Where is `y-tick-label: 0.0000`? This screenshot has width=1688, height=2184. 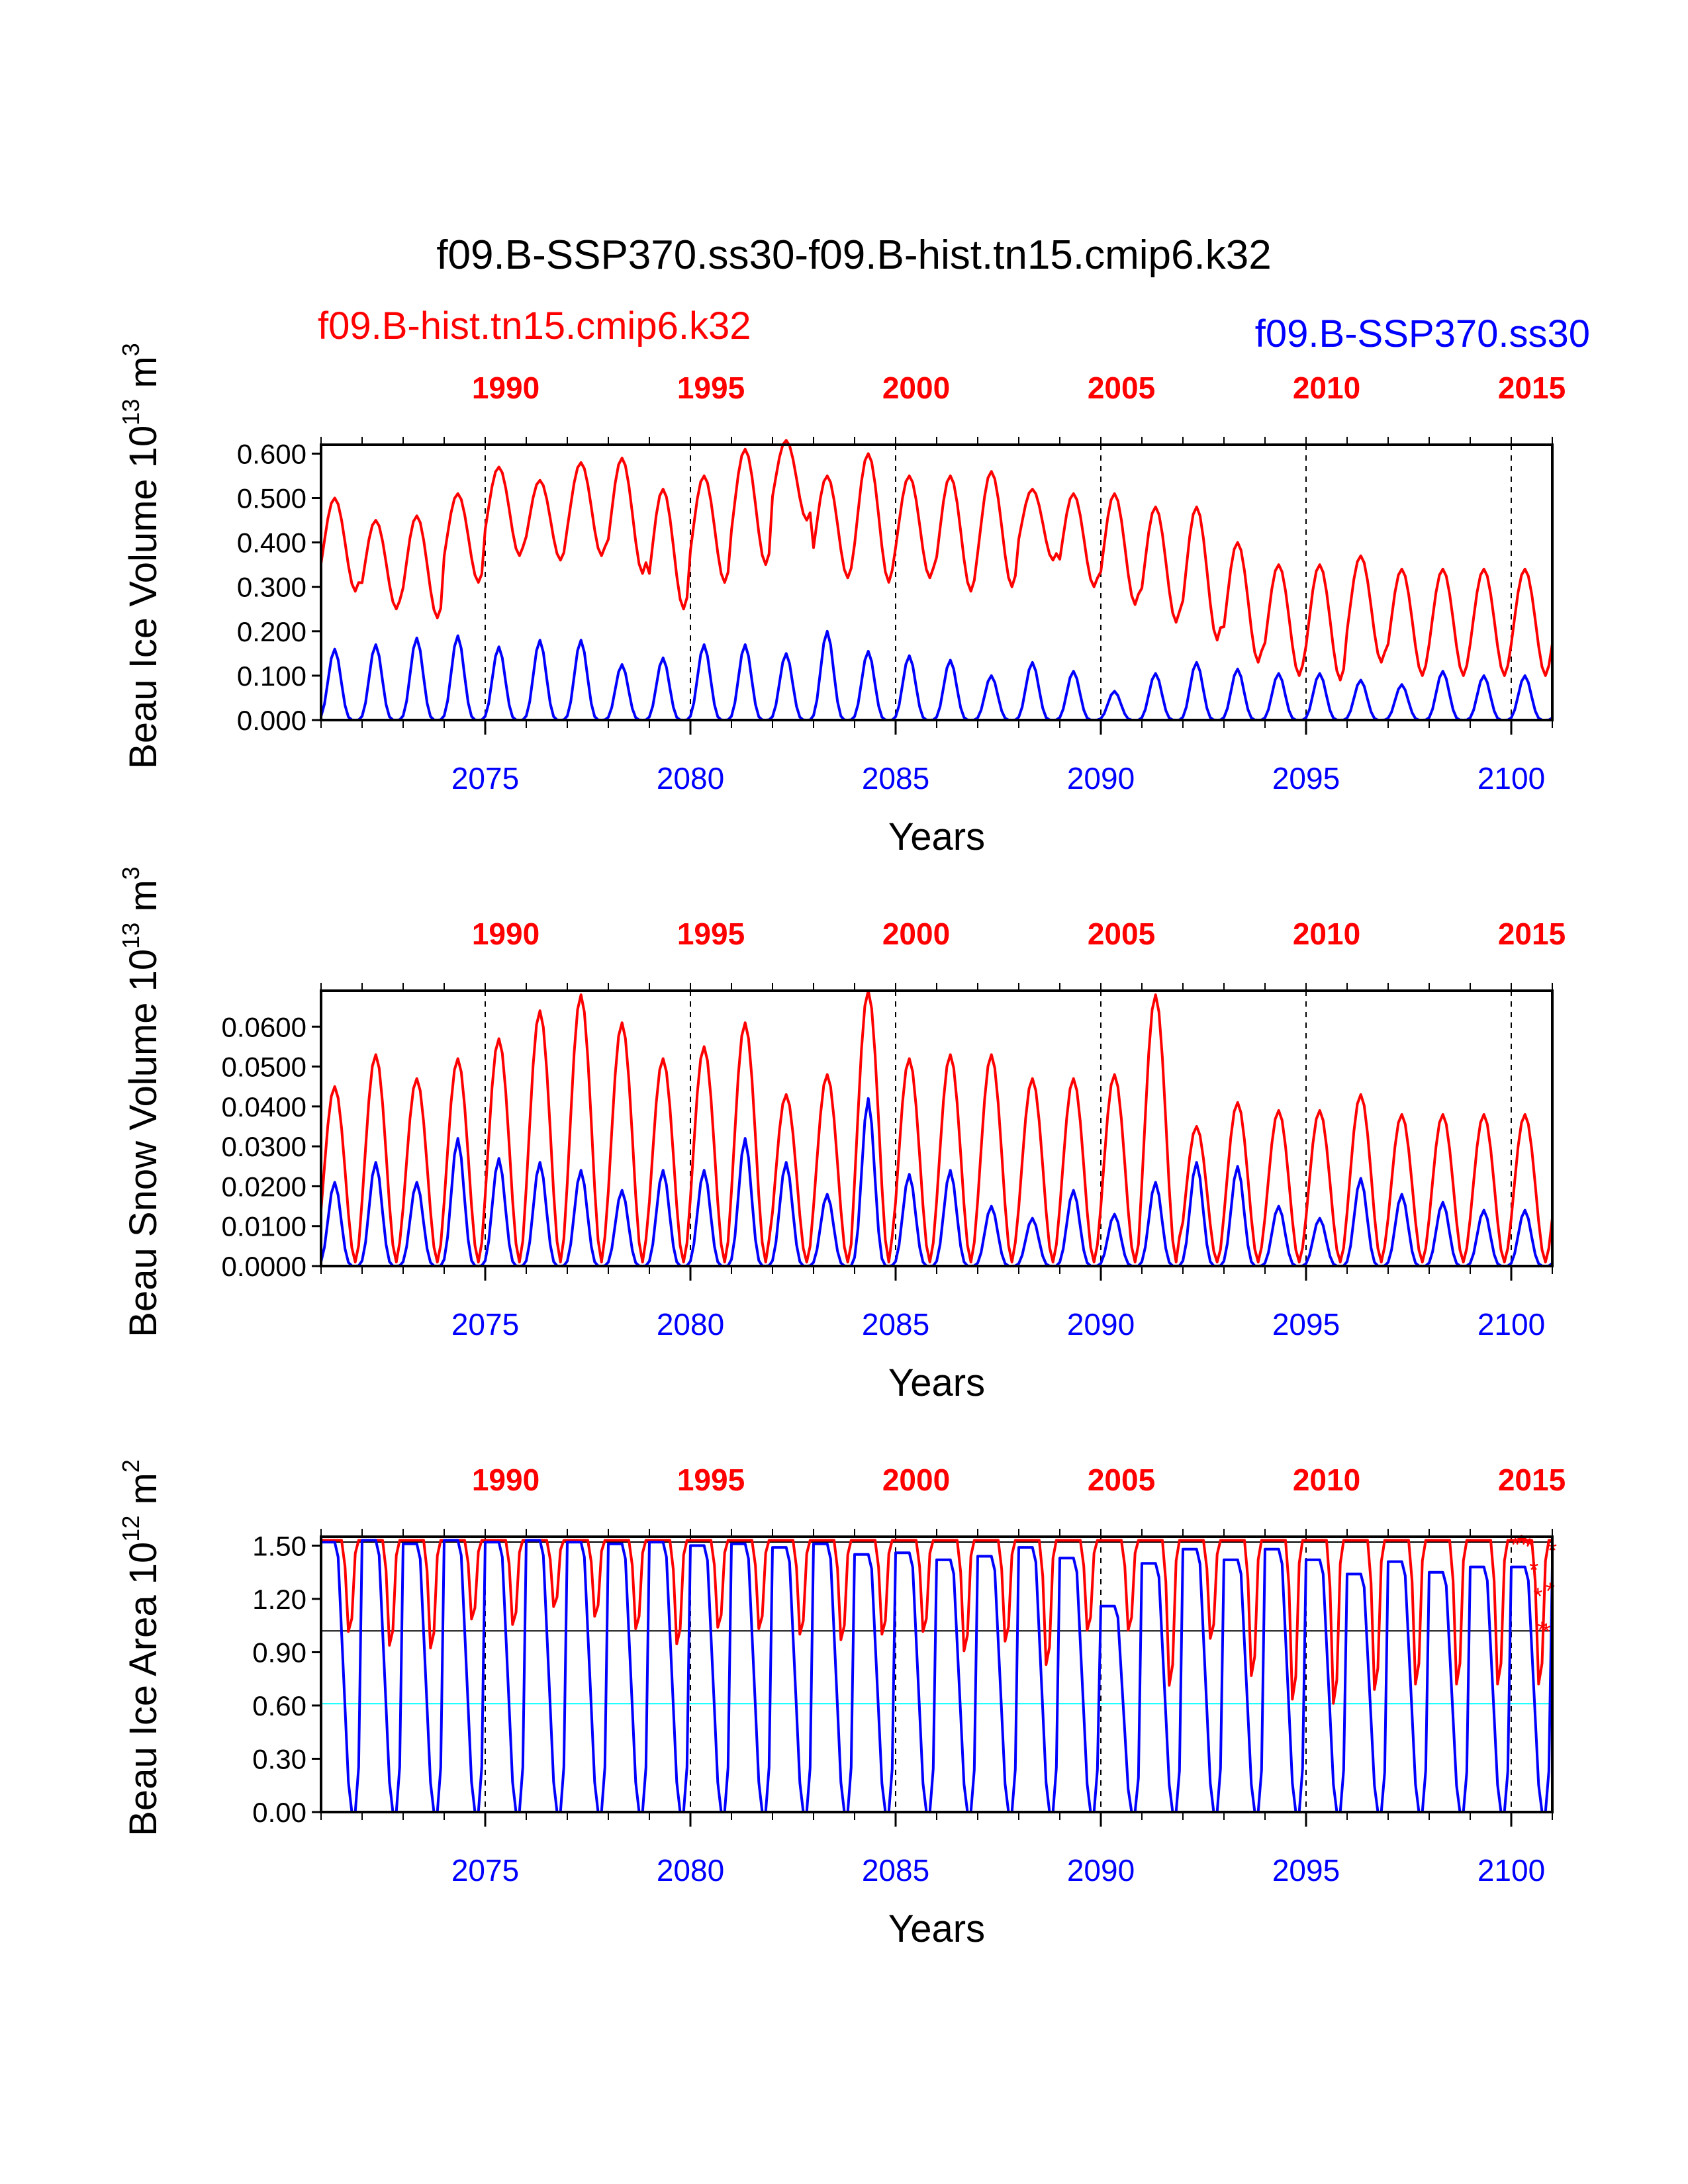 y-tick-label: 0.0000 is located at coordinates (264, 1267).